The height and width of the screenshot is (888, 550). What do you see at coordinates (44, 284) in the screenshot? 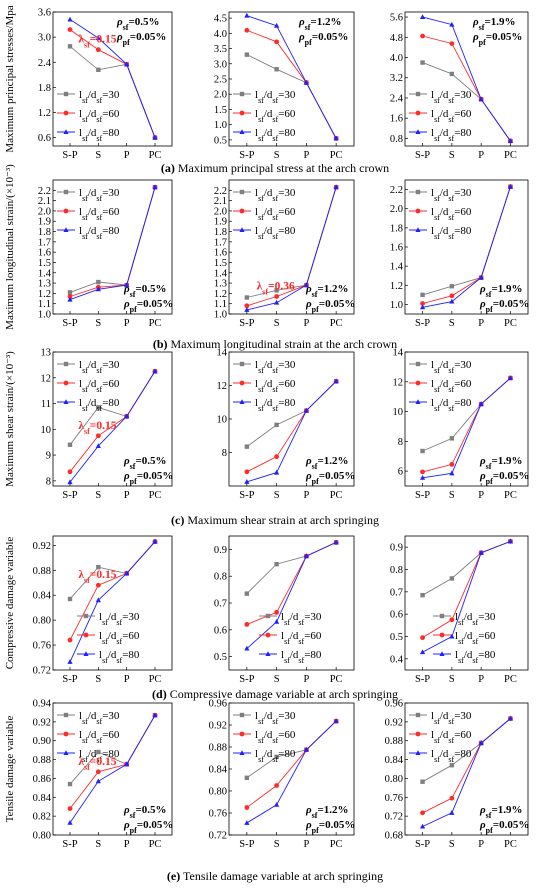
I see `y-tick-label: 1.3` at bounding box center [44, 284].